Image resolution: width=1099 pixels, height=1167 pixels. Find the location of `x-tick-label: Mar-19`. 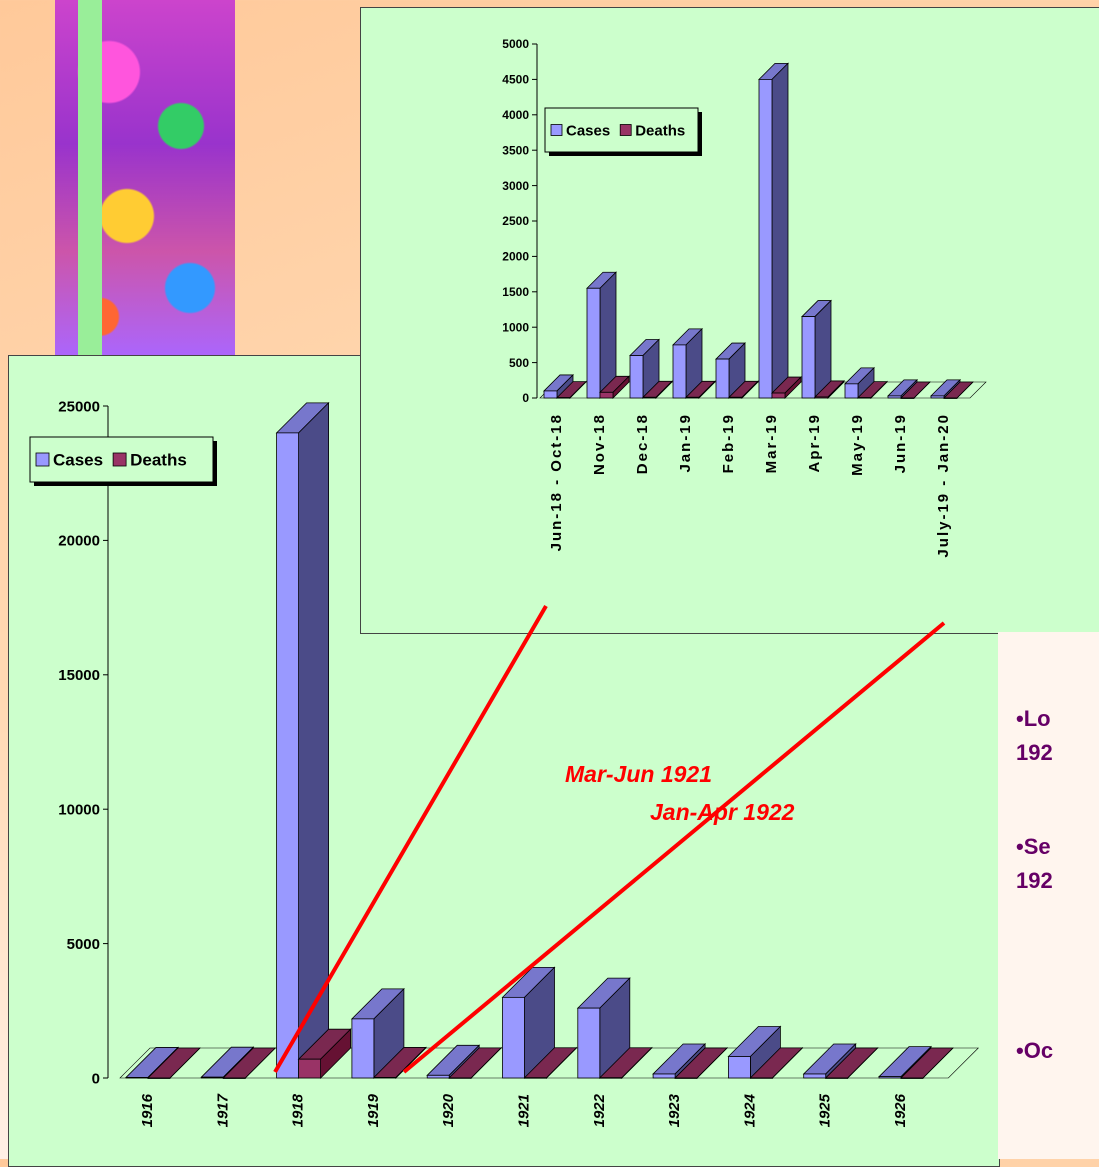

x-tick-label: Mar-19 is located at coordinates (771, 443).